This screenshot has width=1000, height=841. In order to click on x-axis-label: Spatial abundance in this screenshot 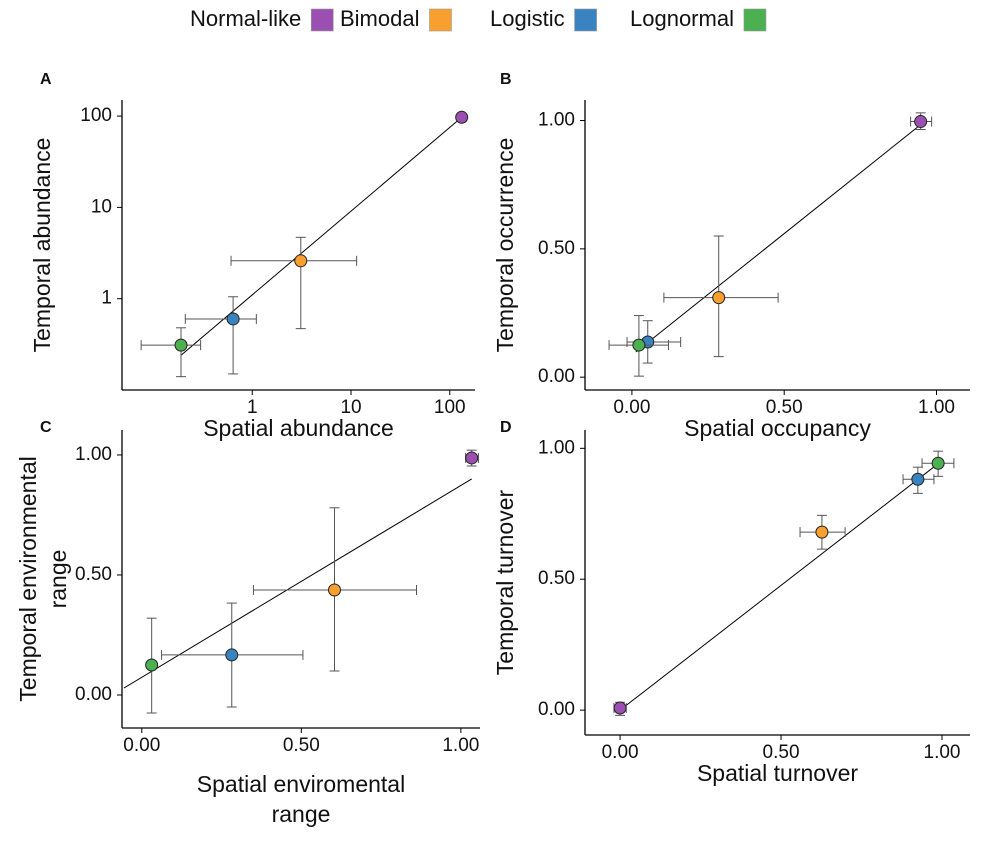, I will do `click(298, 428)`.